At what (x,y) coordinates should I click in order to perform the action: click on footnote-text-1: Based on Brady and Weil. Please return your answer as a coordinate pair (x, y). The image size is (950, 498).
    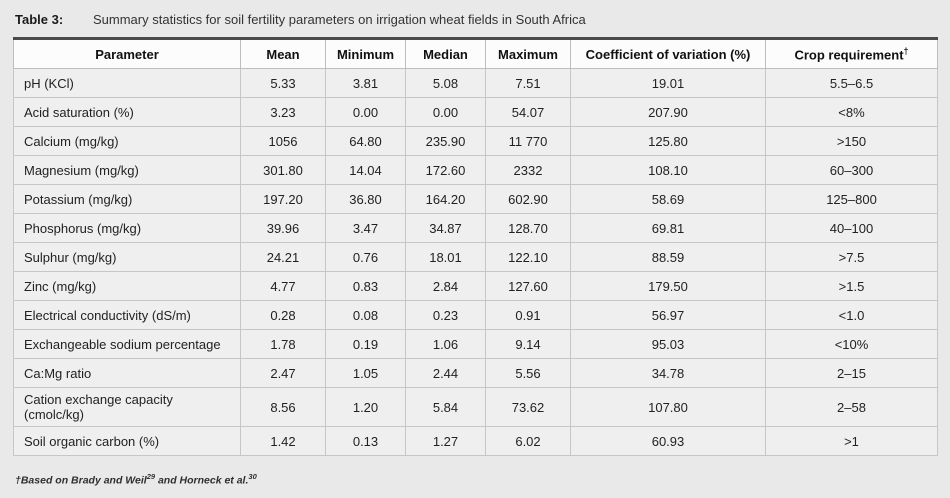
    Looking at the image, I should click on (83, 480).